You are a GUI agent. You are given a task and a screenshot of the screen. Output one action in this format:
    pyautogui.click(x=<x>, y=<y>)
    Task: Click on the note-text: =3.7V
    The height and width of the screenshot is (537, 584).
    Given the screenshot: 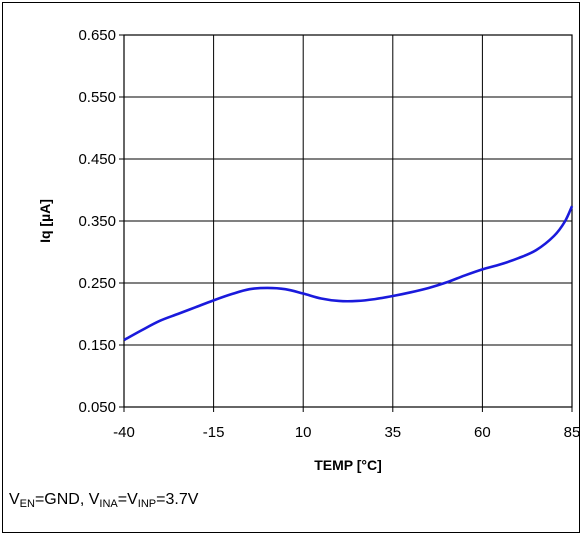 What is the action you would take?
    pyautogui.click(x=177, y=499)
    